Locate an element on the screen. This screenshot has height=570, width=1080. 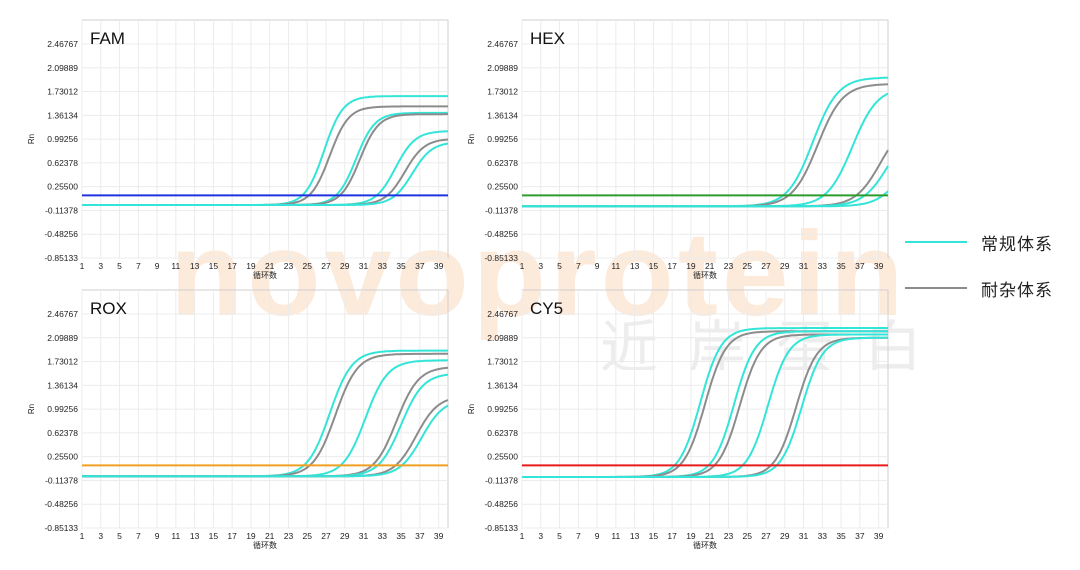
x-tick-label: 29 is located at coordinates (785, 536).